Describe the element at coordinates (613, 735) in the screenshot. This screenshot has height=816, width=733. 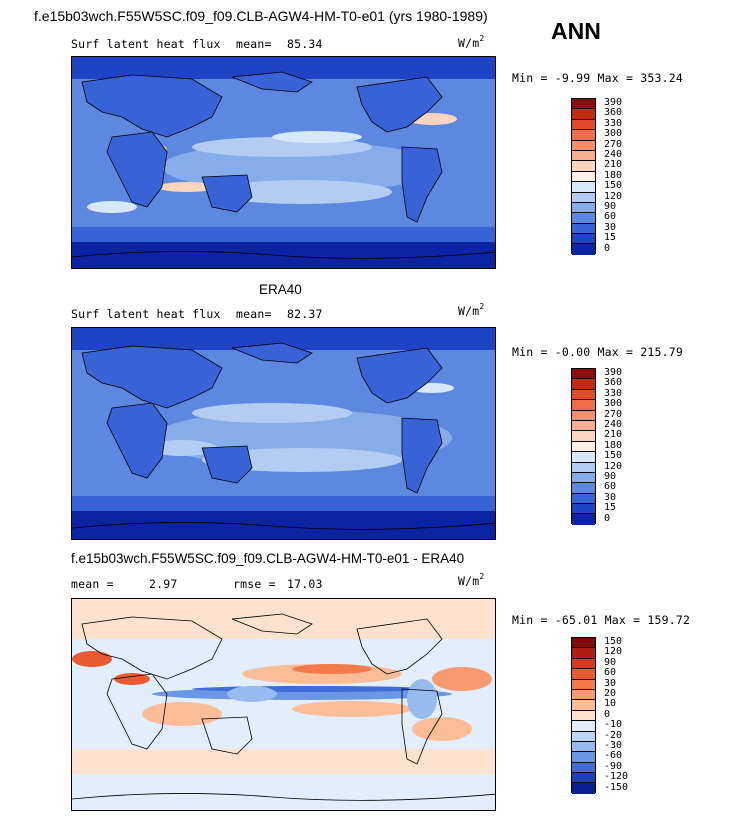
I see `colorbar-label: -20` at that location.